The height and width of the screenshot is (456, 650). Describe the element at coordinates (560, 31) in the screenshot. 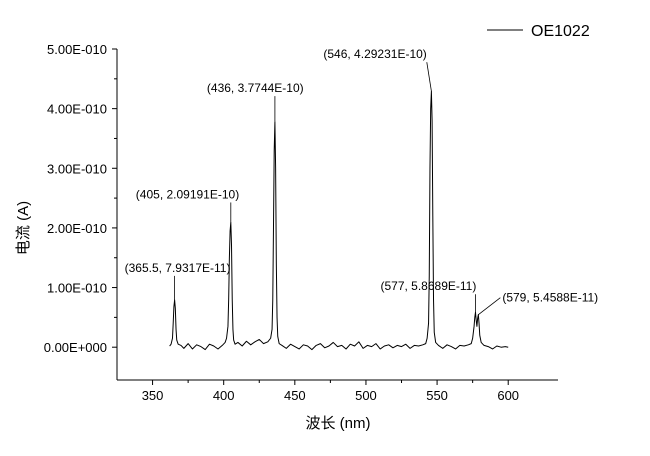

I see `legend-label: OE1022` at that location.